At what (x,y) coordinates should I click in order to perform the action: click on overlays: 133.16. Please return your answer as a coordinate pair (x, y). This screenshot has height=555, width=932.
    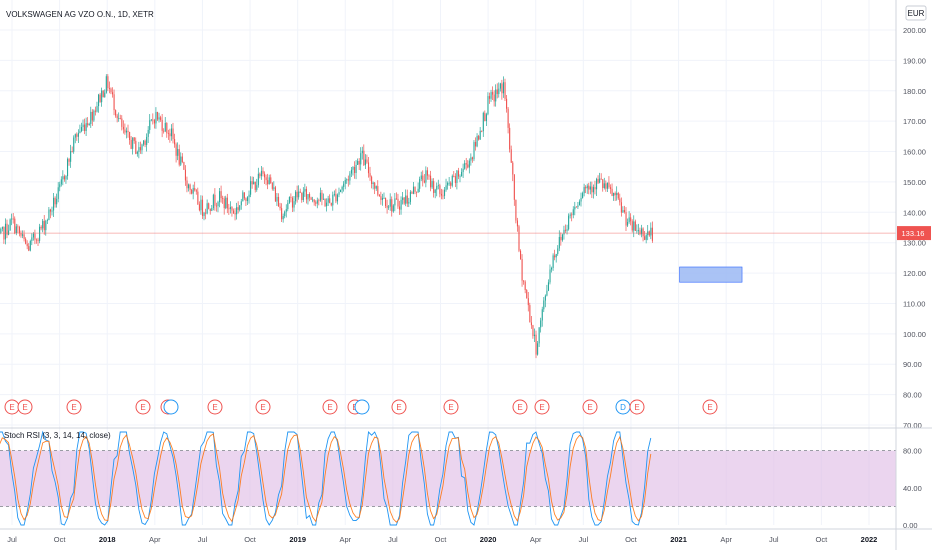
    Looking at the image, I should click on (465, 254).